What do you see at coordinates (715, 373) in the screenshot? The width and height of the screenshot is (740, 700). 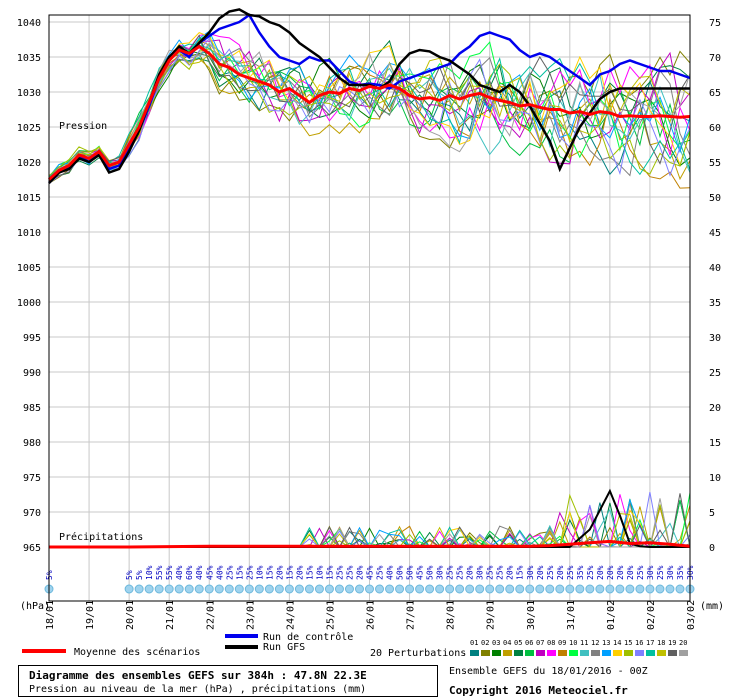 I see `y-right-tick: 25` at bounding box center [715, 373].